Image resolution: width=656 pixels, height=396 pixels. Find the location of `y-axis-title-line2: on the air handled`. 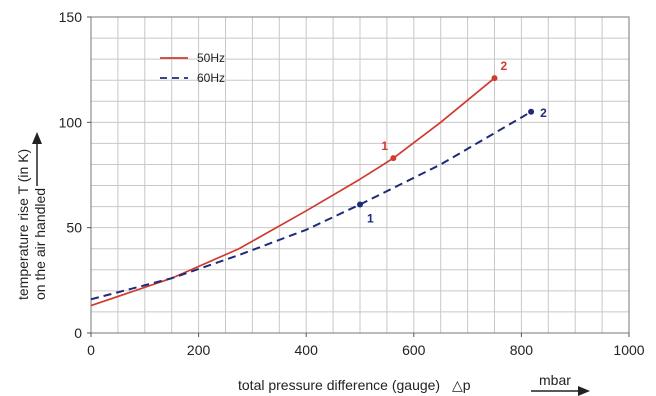

y-axis-title-line2: on the air handled is located at coordinates (40, 244).